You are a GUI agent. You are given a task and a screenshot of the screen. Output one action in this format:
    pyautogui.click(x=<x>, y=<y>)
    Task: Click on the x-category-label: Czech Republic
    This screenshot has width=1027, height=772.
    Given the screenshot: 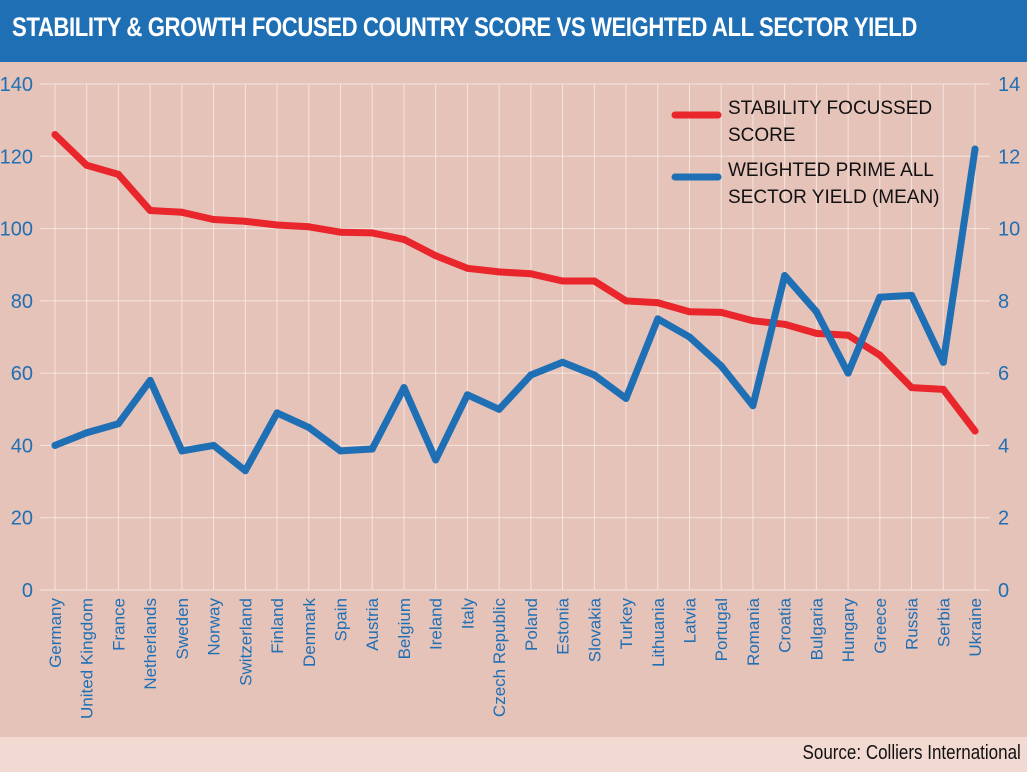 What is the action you would take?
    pyautogui.click(x=499, y=658)
    